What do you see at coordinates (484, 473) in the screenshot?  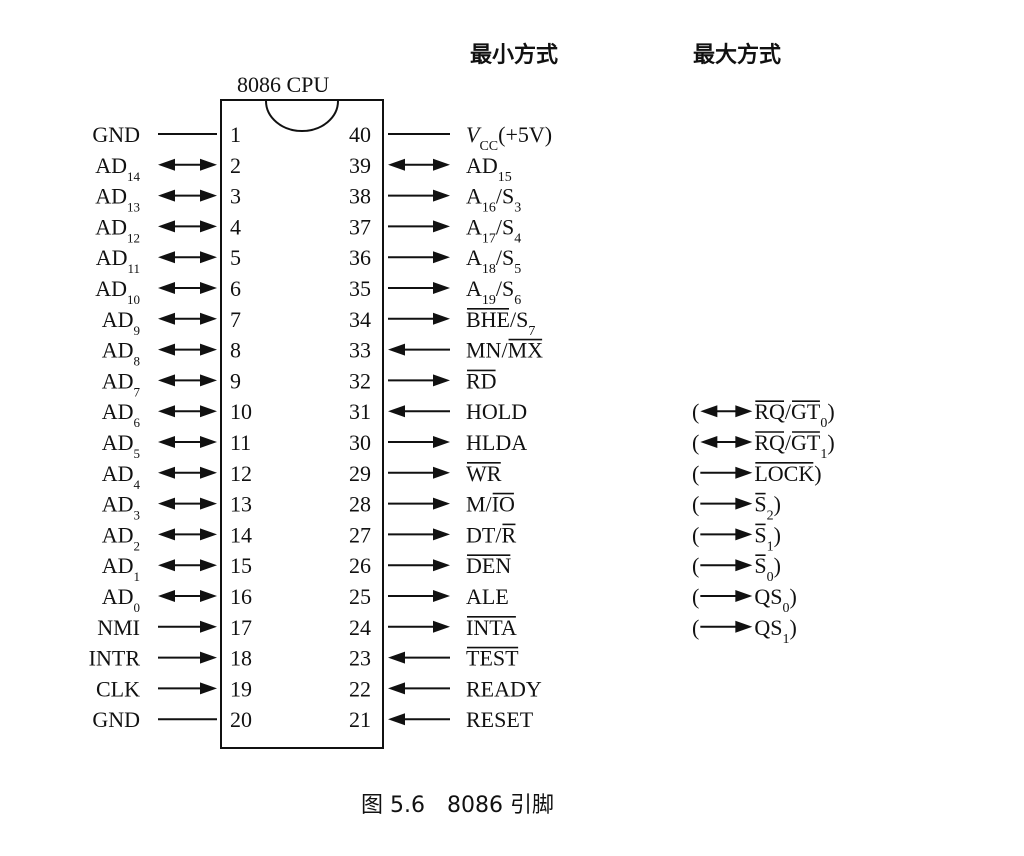 I see `pin-name: WR` at bounding box center [484, 473].